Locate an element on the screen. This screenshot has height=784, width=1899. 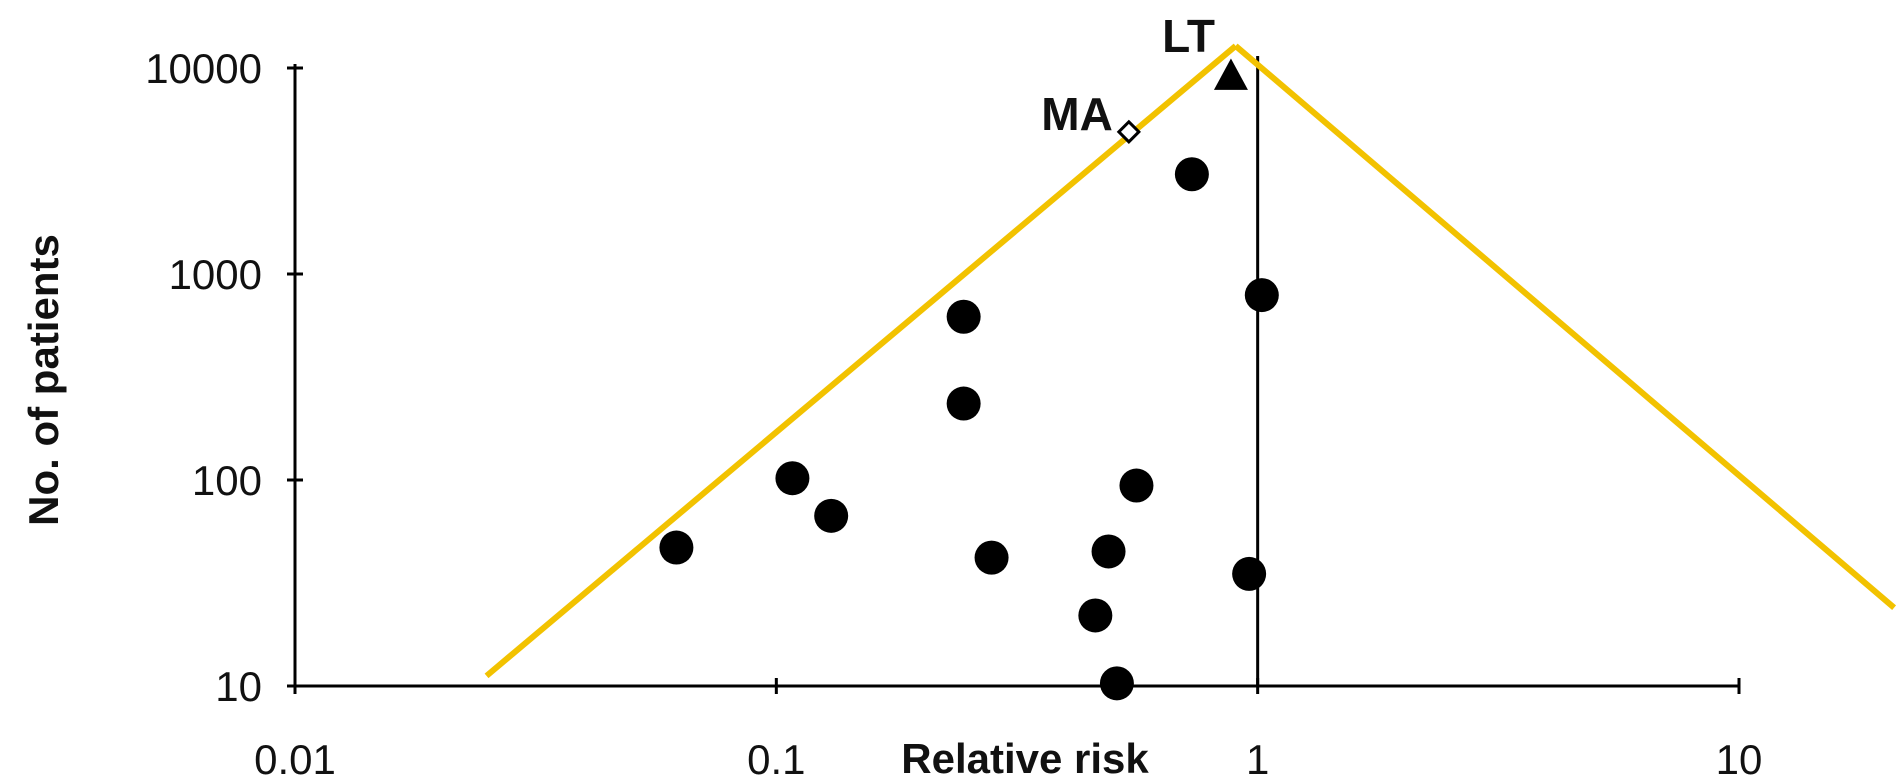
y-tick-label: 1000 is located at coordinates (215, 274).